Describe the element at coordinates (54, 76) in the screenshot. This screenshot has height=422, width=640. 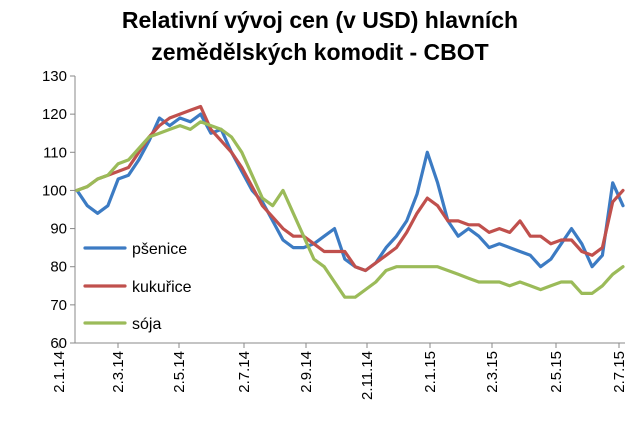
I see `y-tick-label: 130` at that location.